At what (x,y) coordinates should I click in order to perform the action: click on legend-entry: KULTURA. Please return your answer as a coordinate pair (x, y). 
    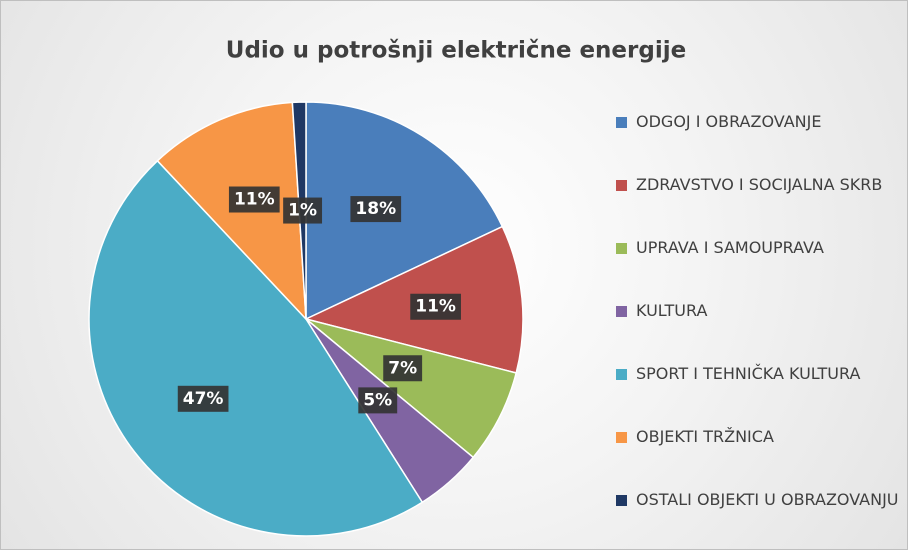
    Looking at the image, I should click on (758, 329).